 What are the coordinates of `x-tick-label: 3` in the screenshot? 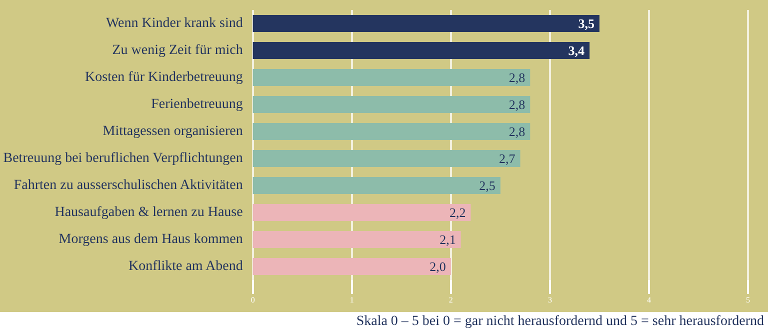 It's located at (550, 300).